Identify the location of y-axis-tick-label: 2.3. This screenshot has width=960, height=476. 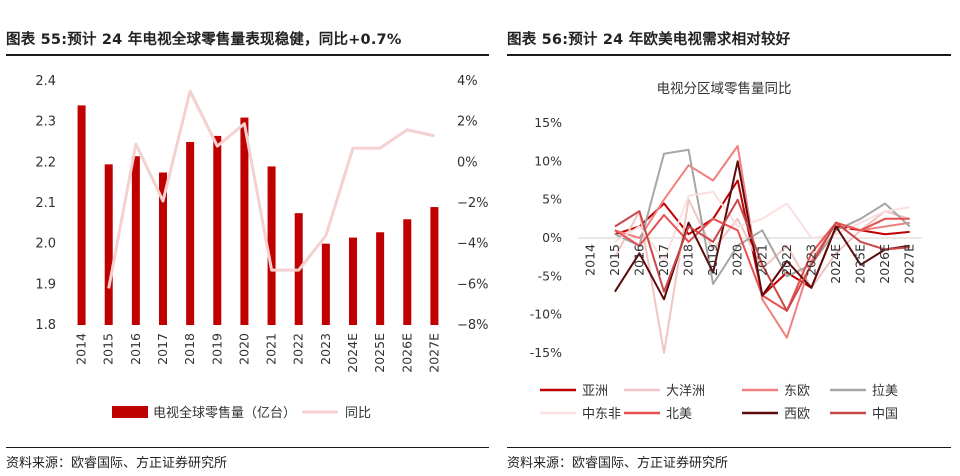
(45, 122).